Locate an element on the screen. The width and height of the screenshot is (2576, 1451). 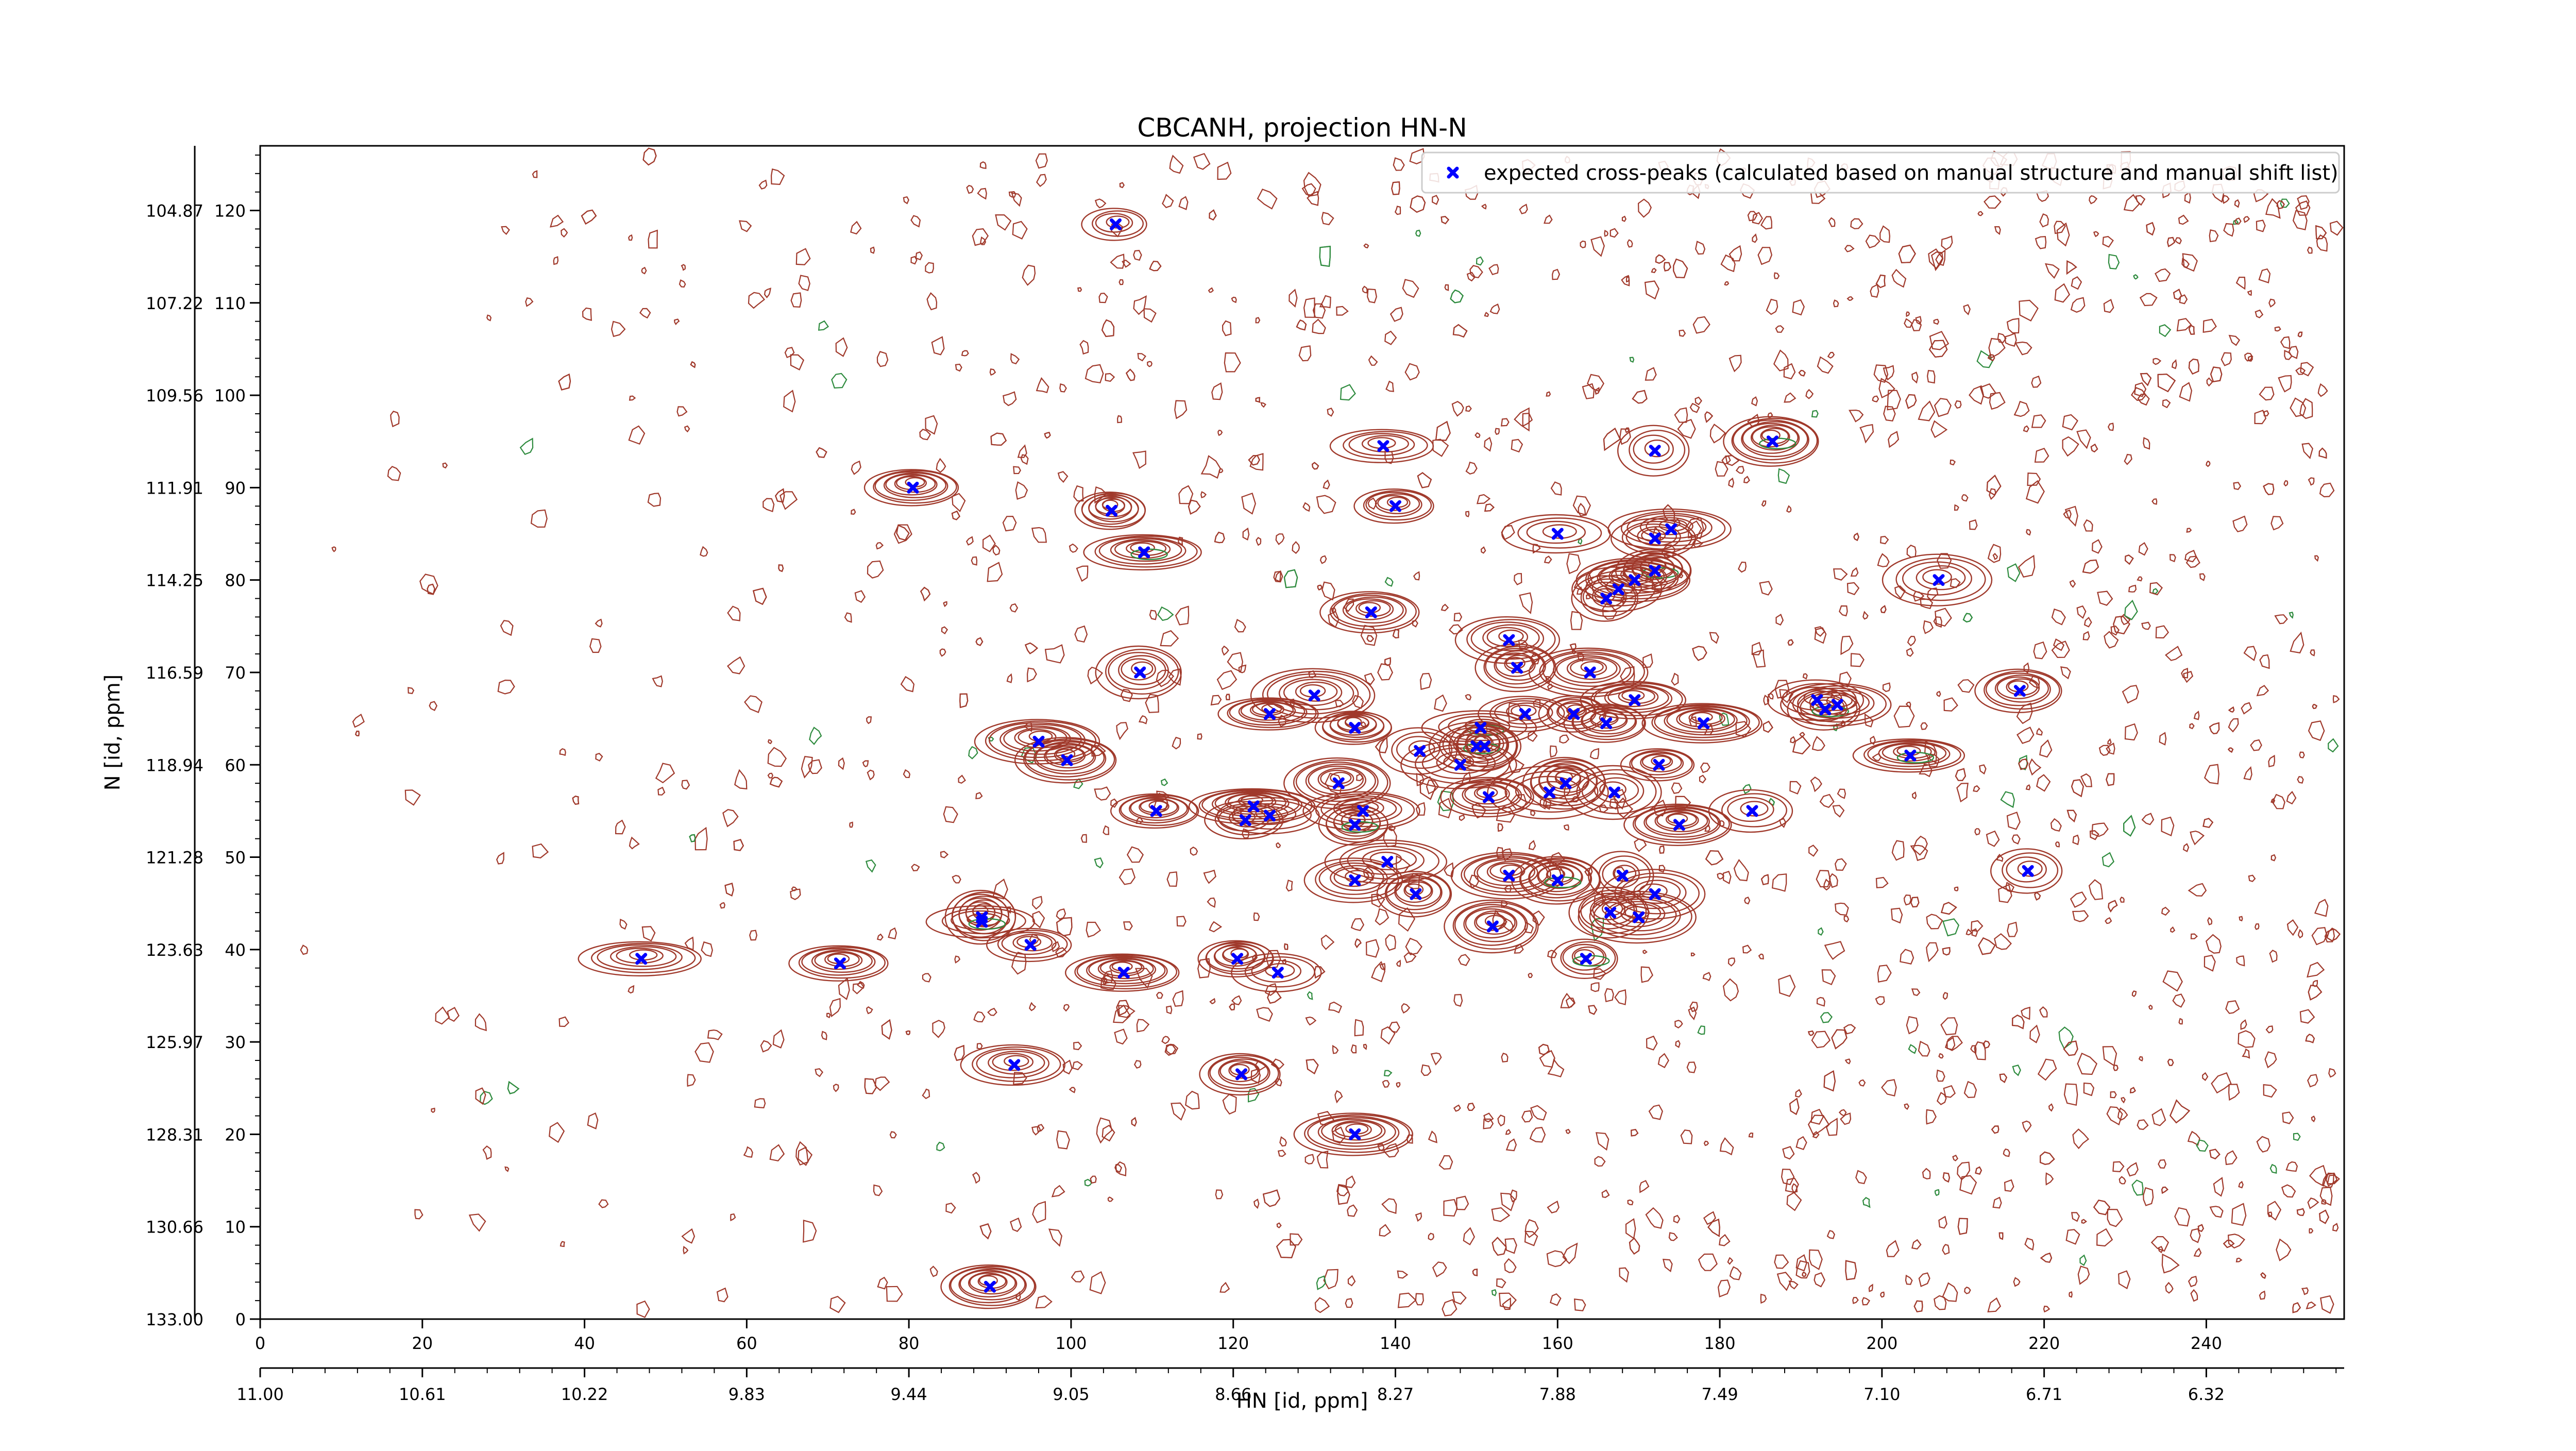
legend-marker-x-icon is located at coordinates (1453, 172).